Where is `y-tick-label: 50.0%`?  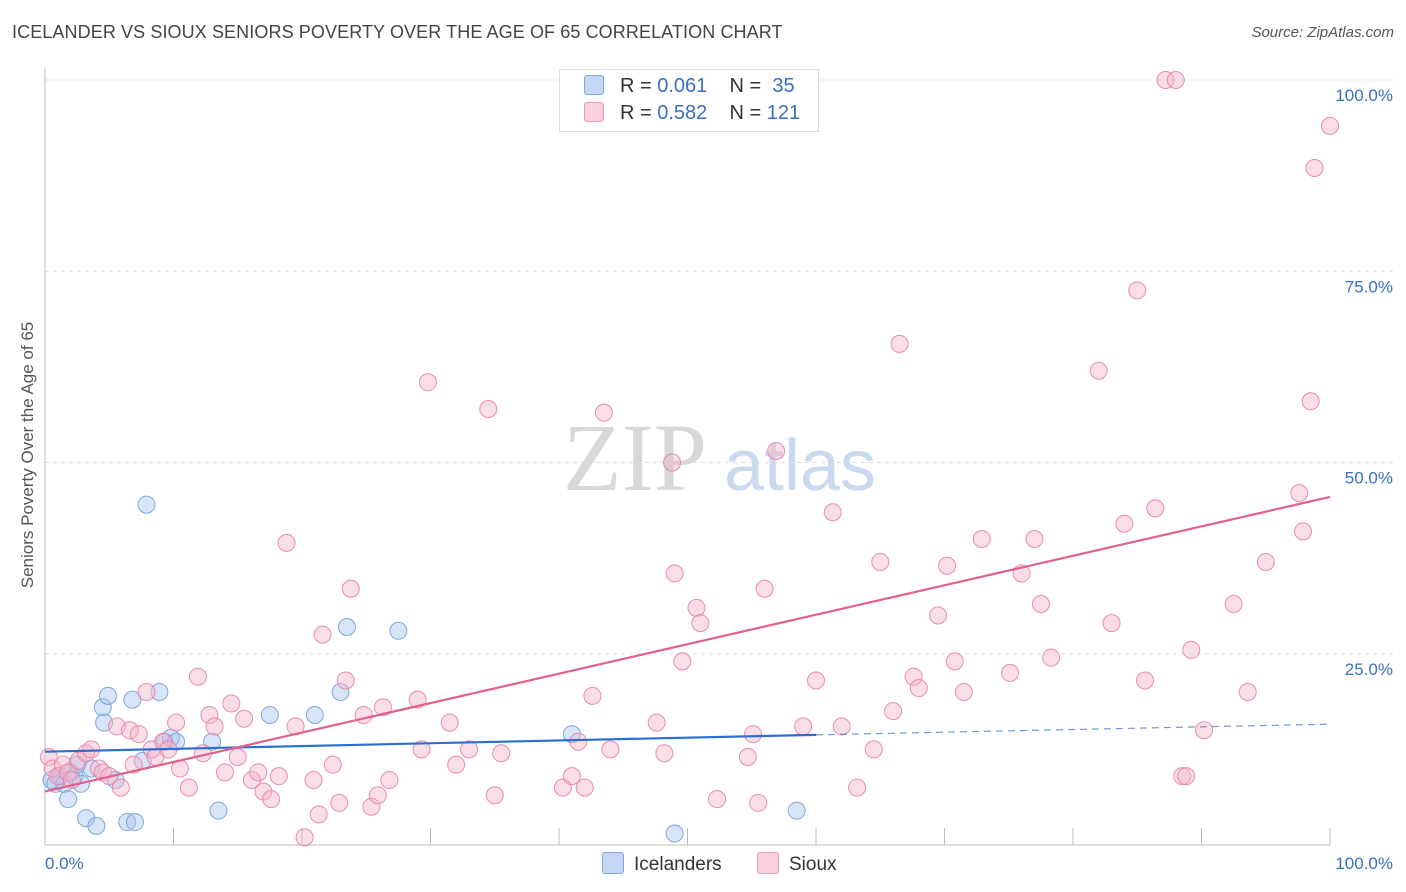
y-tick-label: 50.0% is located at coordinates (1369, 478).